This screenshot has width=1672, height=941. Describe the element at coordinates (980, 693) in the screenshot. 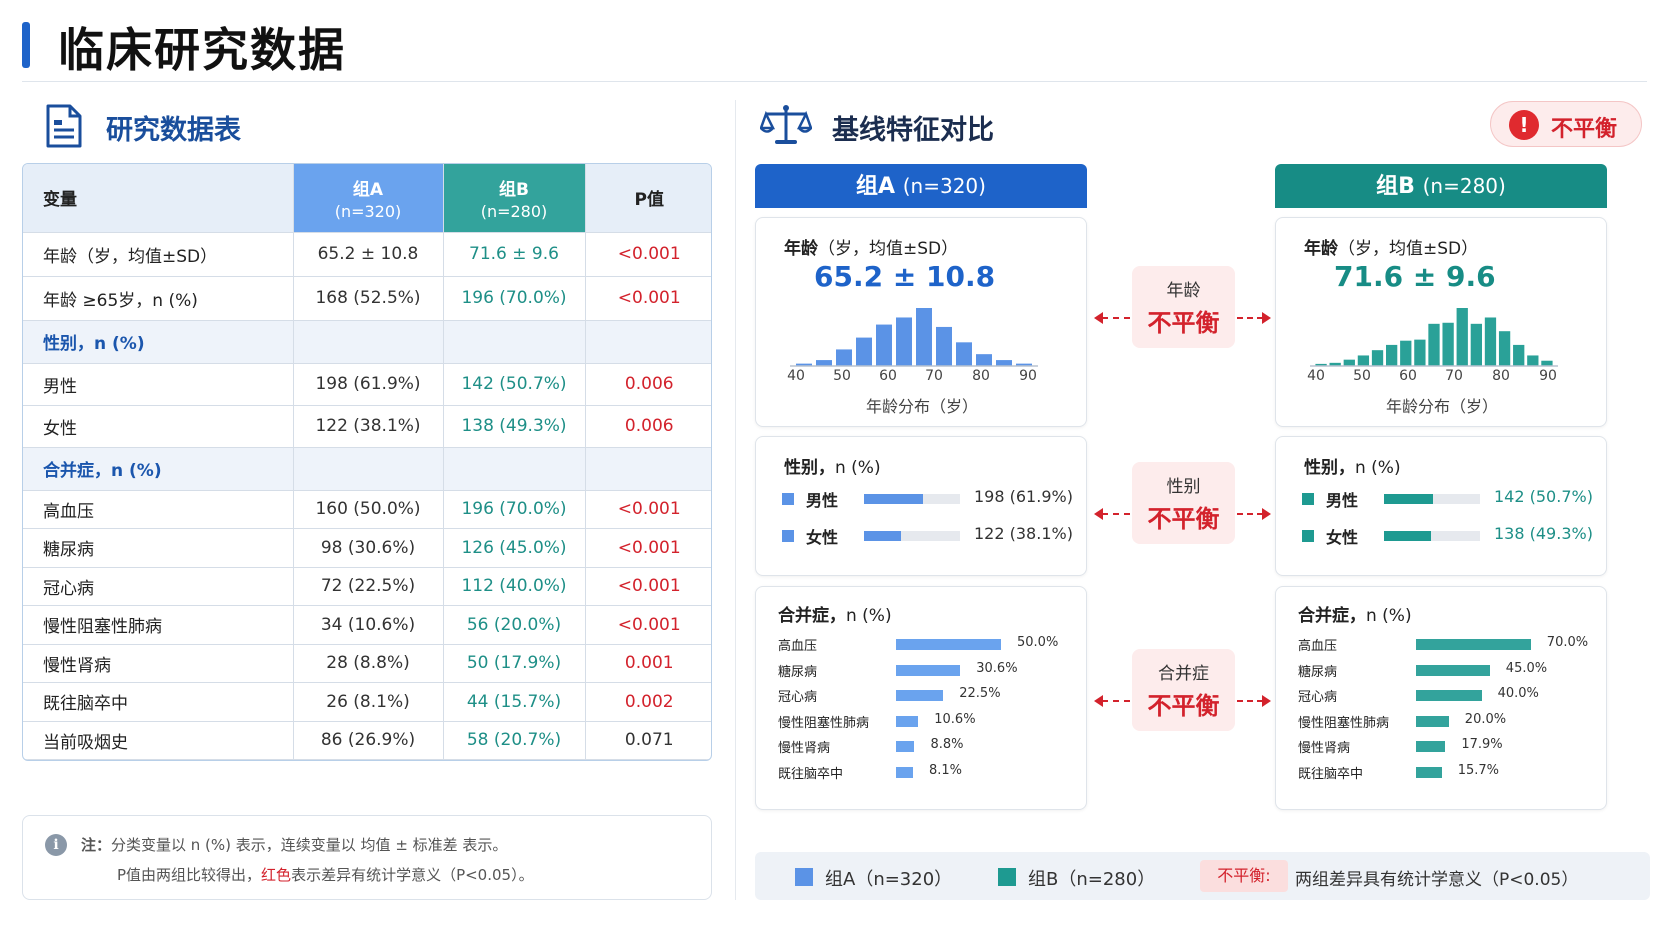

I see `comorbidity-value: 22.5%` at that location.